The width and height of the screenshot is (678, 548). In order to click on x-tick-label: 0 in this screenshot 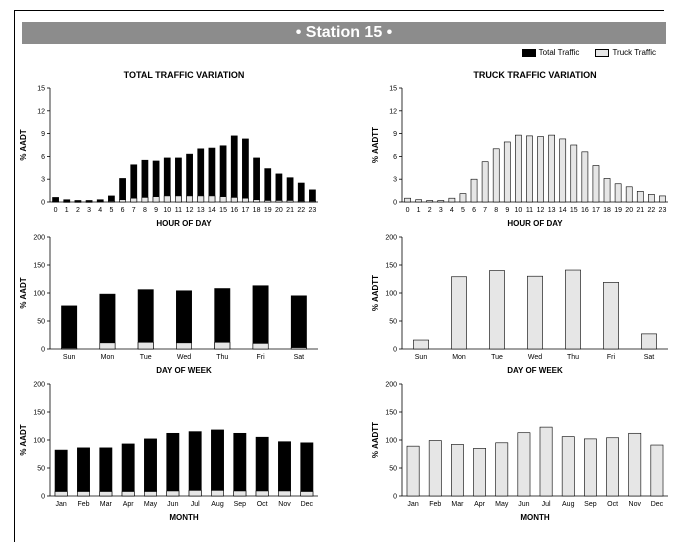, I will do `click(56, 210)`.